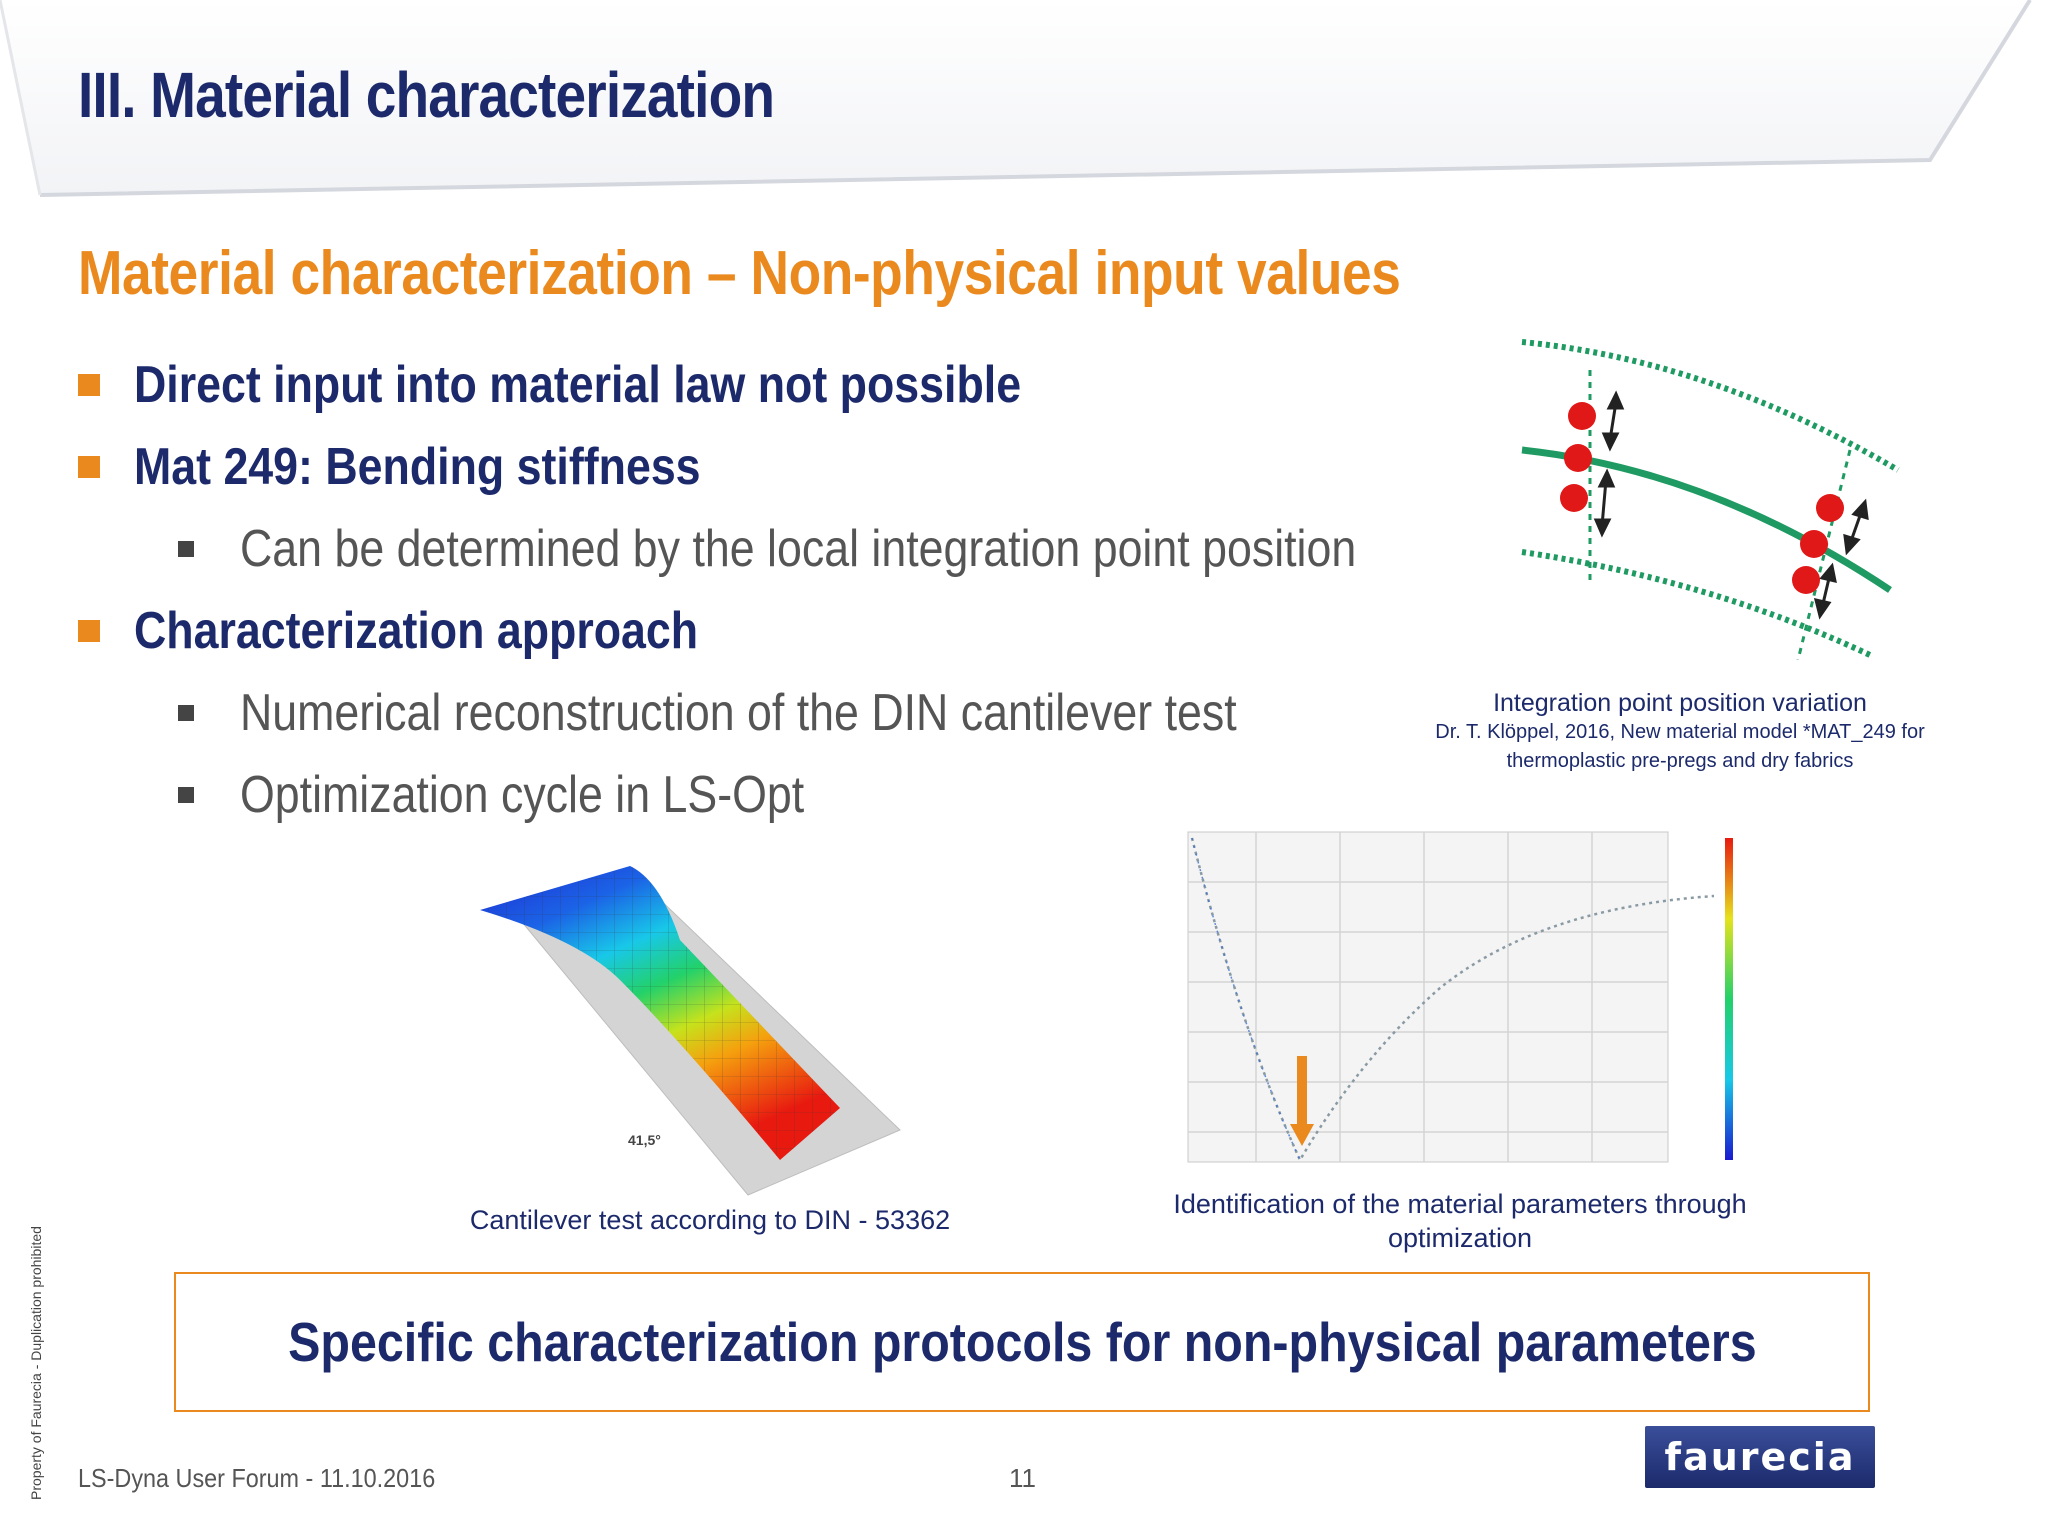 This screenshot has height=1536, width=2048. I want to click on bullet-text: Mat 249: Bending stiffness, so click(417, 467).